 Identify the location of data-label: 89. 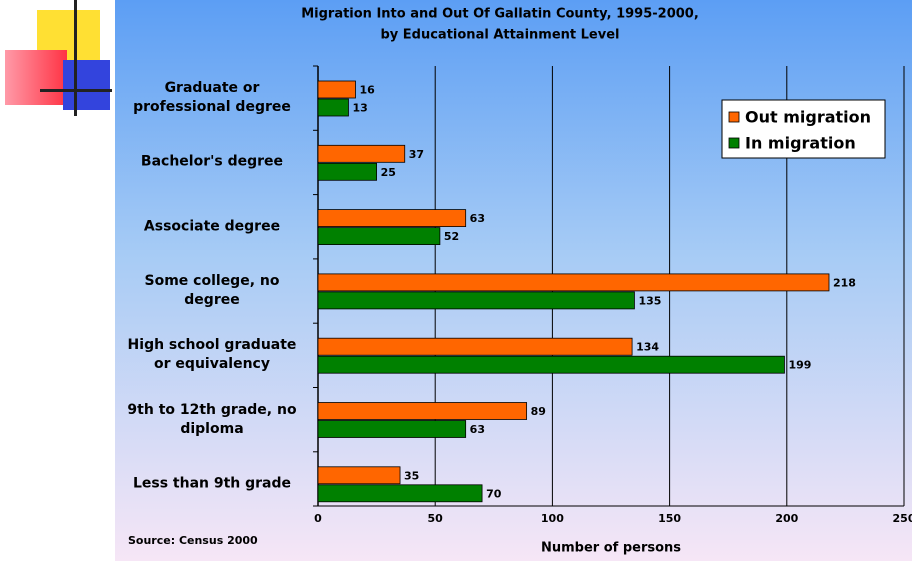
(538, 411).